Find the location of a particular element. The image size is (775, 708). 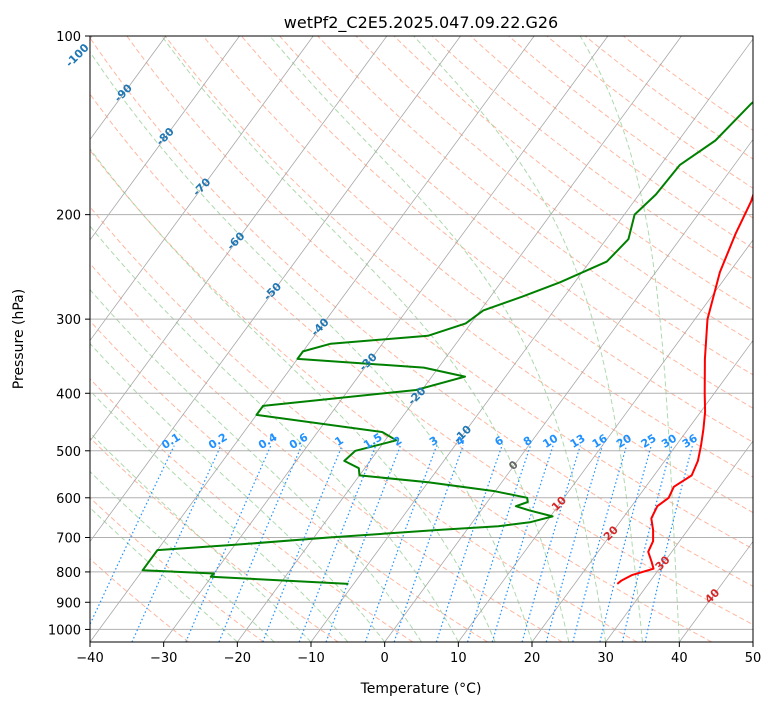

y-tick-label: 1000 is located at coordinates (64, 630).